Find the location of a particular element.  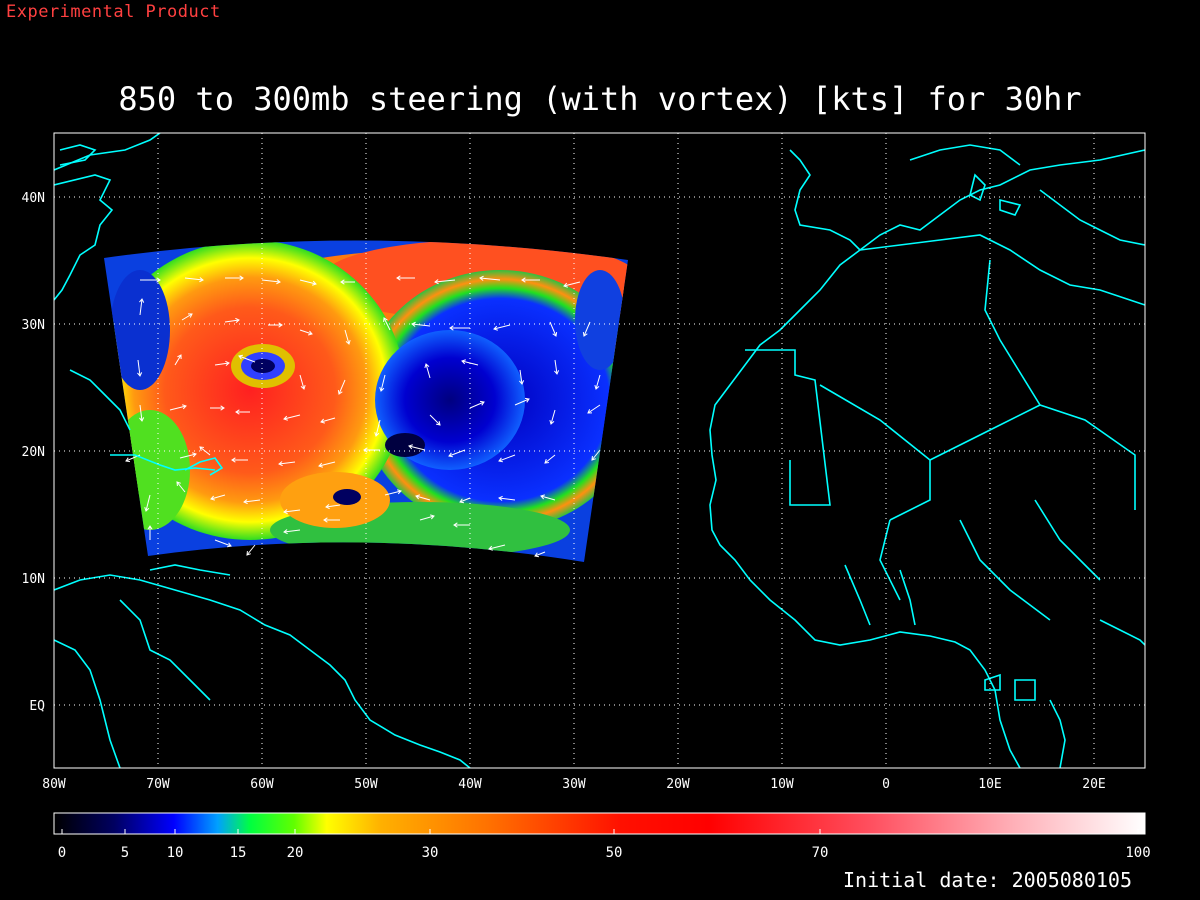

colorbar is located at coordinates (599, 823).